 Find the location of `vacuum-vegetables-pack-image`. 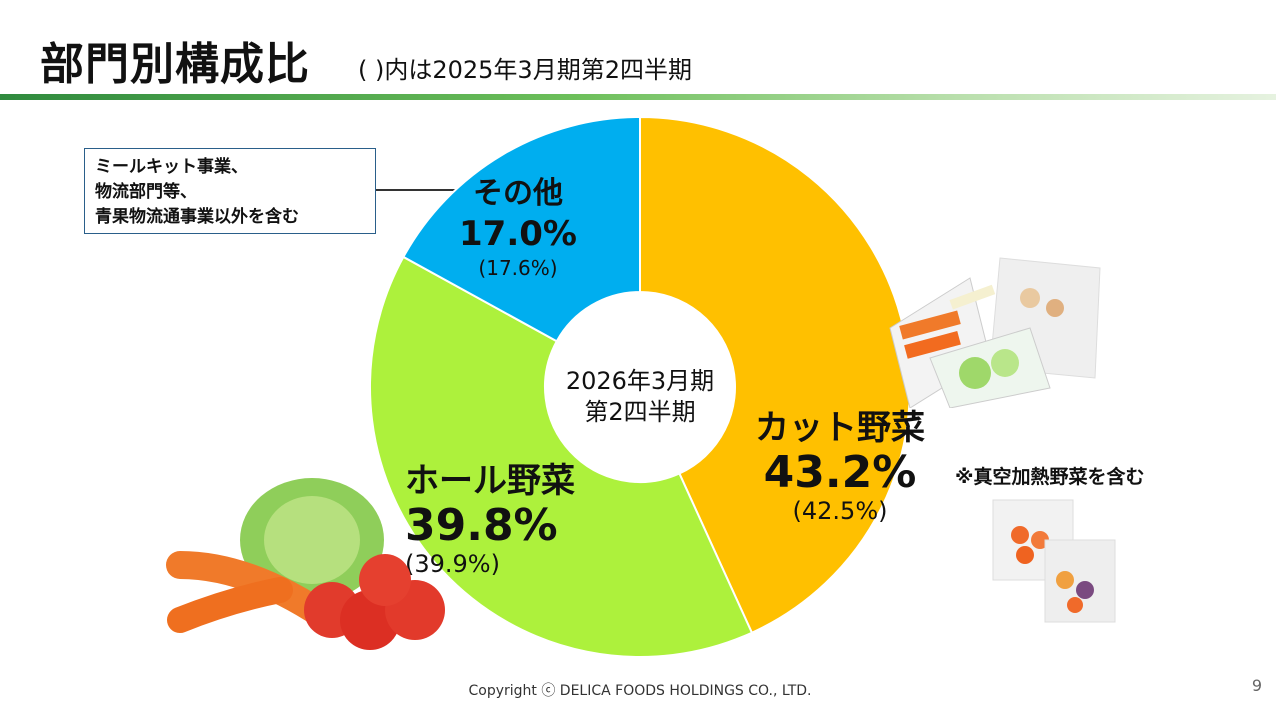

vacuum-vegetables-pack-image is located at coordinates (1054, 561).